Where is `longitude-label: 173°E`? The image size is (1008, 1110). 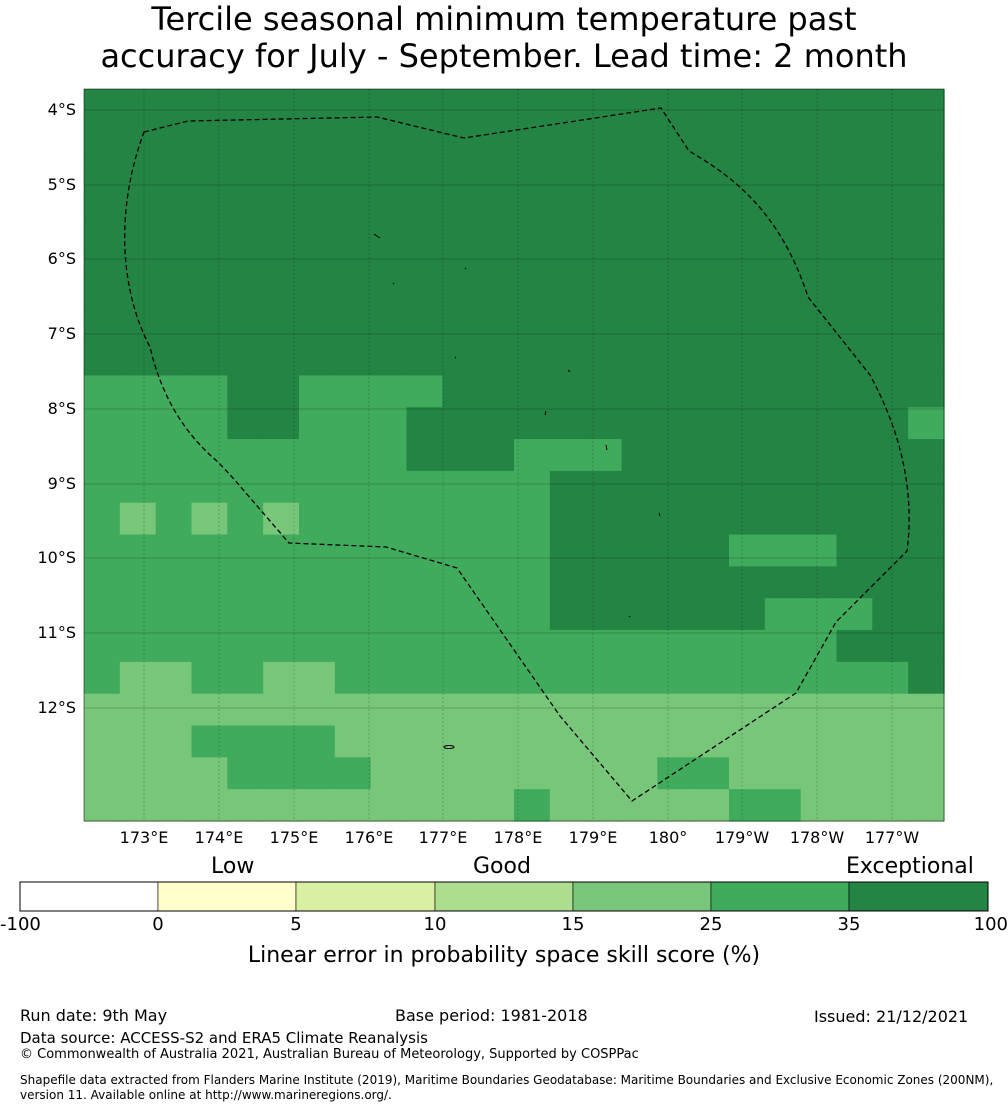 longitude-label: 173°E is located at coordinates (144, 837).